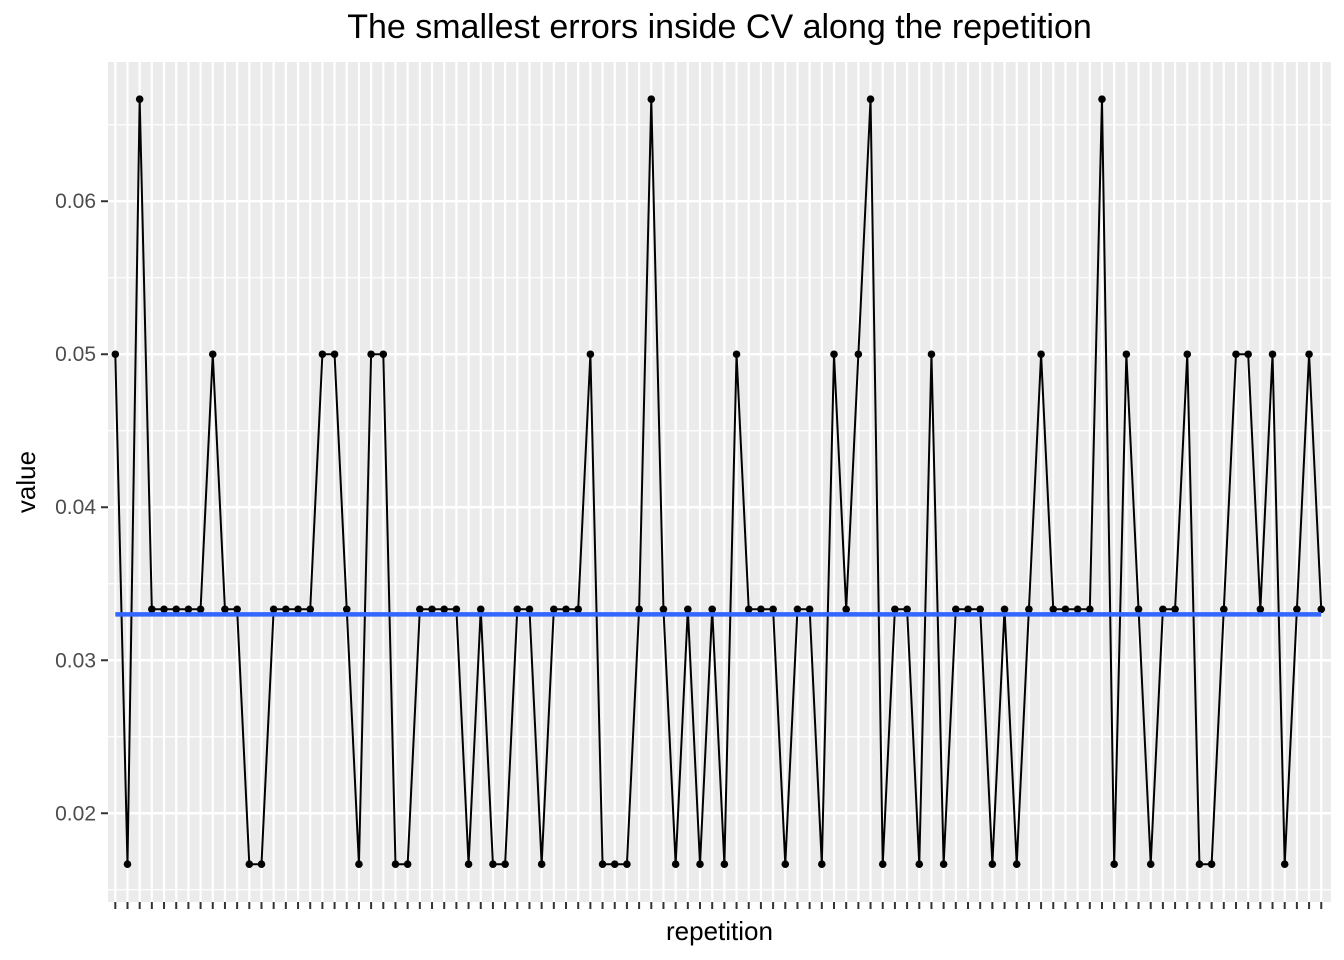  Describe the element at coordinates (75, 813) in the screenshot. I see `y-tick-label: 0.02` at that location.